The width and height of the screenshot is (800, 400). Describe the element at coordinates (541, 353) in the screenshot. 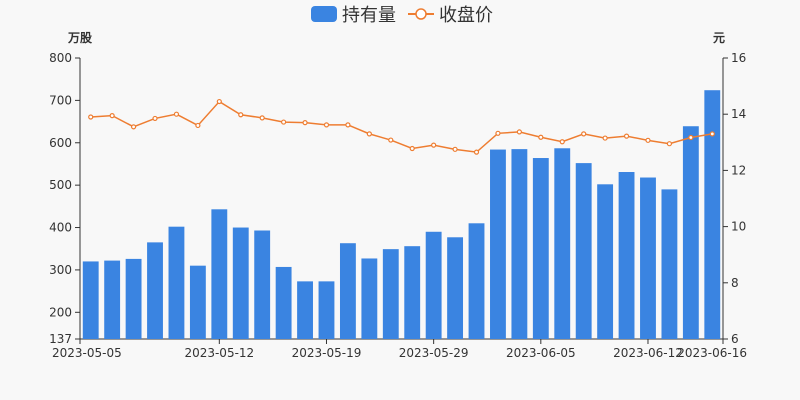

I see `x-axis-tick-label: 2023-06-05` at that location.